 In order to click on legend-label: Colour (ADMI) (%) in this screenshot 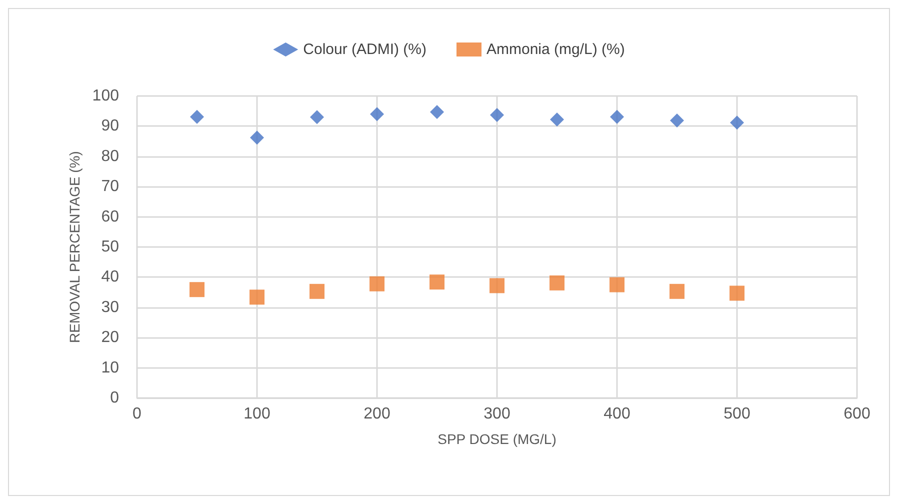, I will do `click(364, 49)`.